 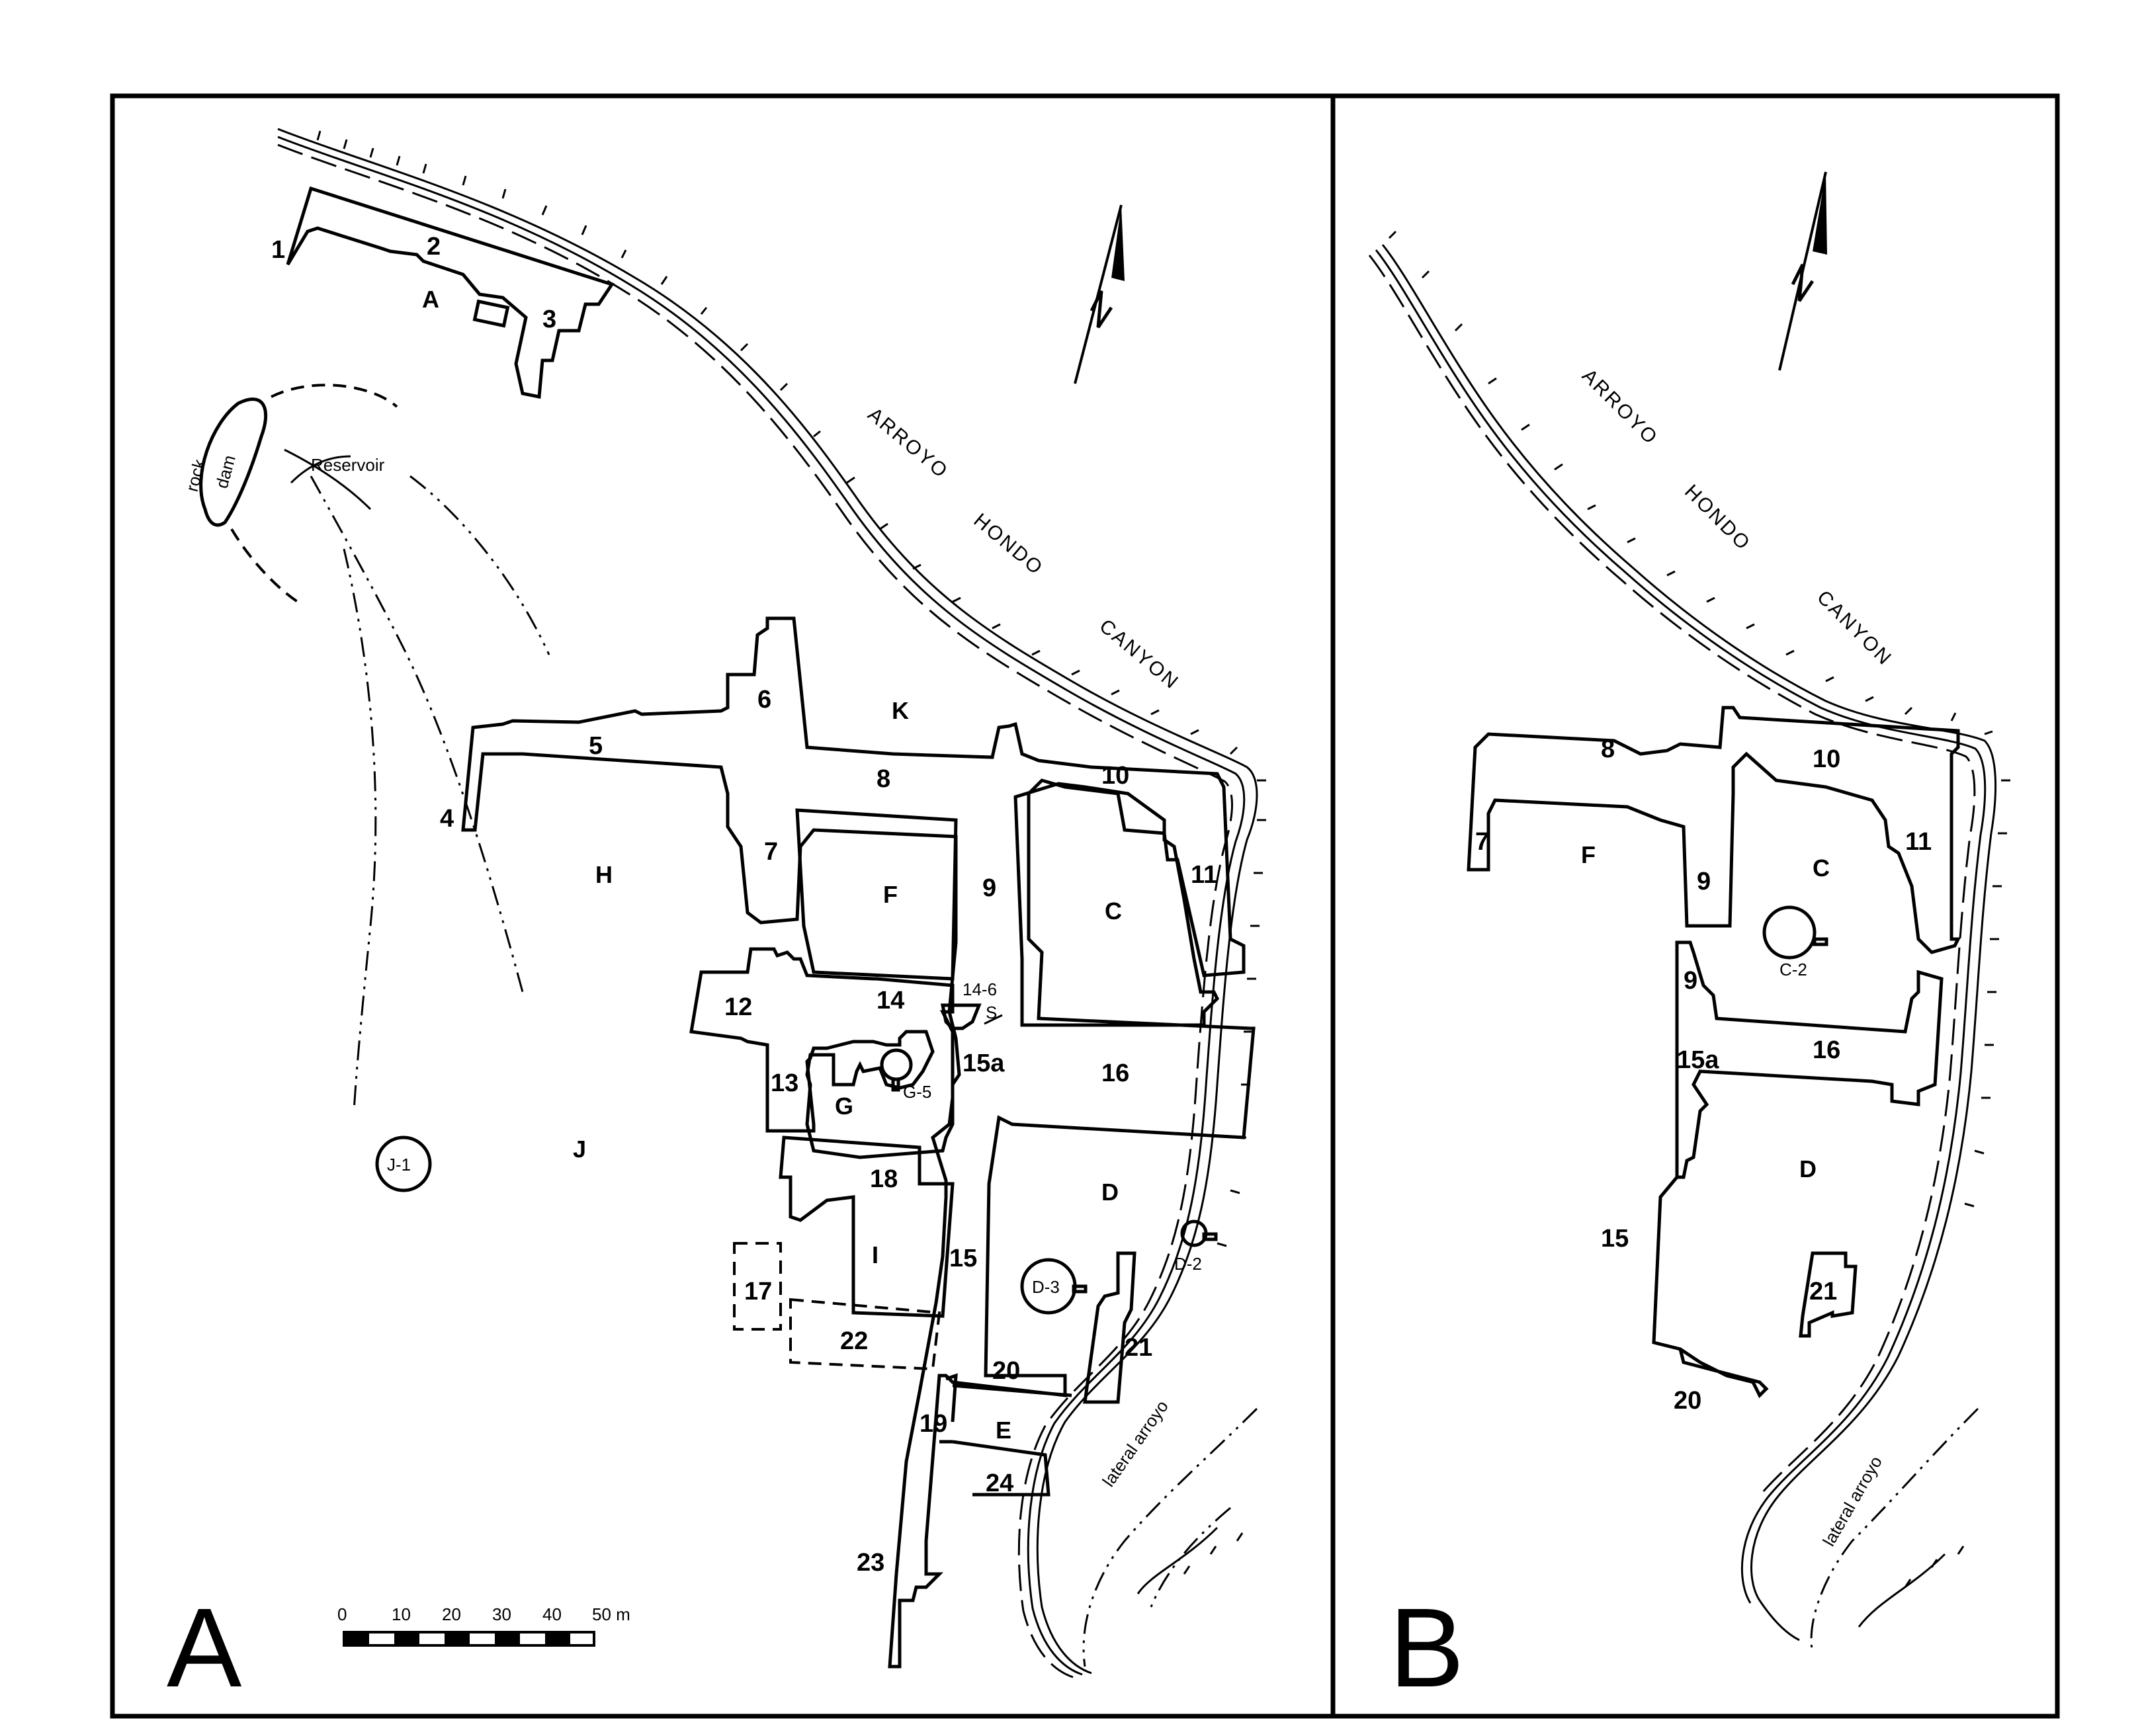 I want to click on kiva-14-6-arrow-label: S, so click(x=991, y=1012).